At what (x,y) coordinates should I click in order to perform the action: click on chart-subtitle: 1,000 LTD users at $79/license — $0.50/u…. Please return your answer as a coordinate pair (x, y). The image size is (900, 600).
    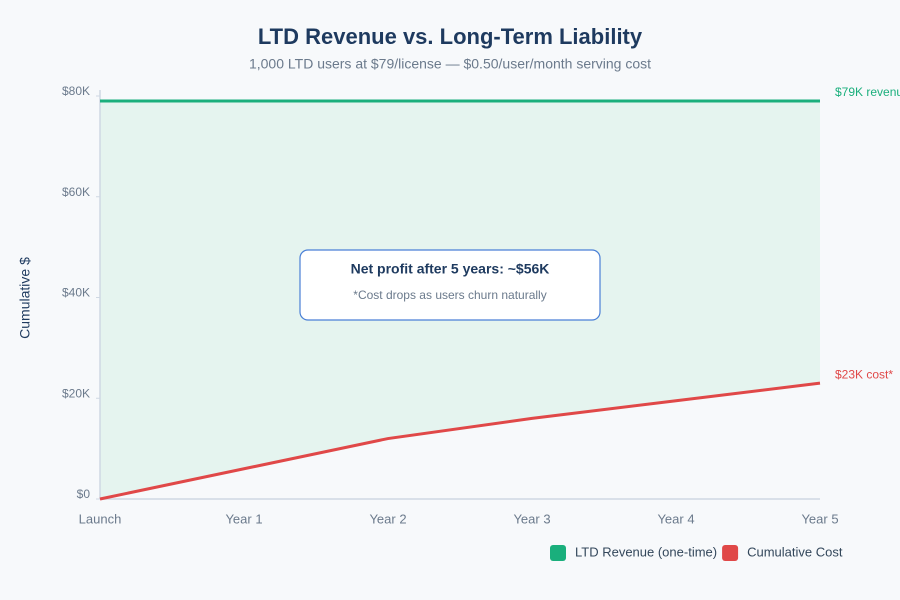
    Looking at the image, I should click on (450, 64).